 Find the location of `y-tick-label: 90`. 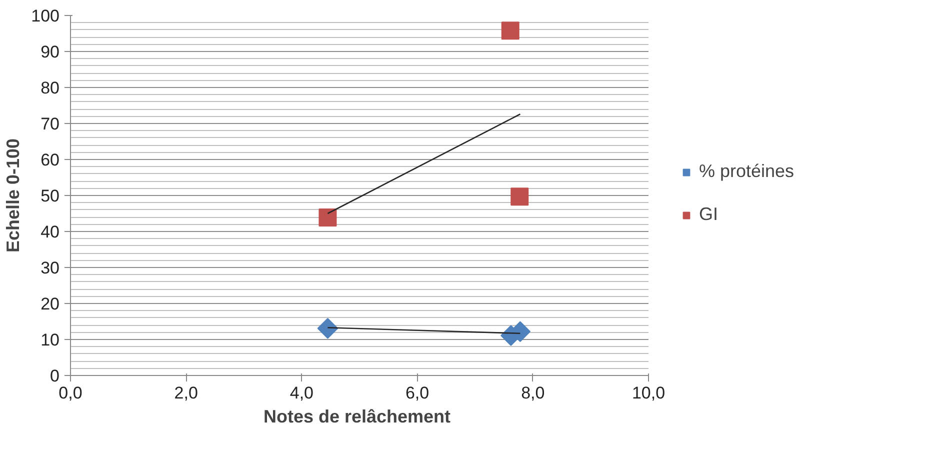

y-tick-label: 90 is located at coordinates (50, 52).